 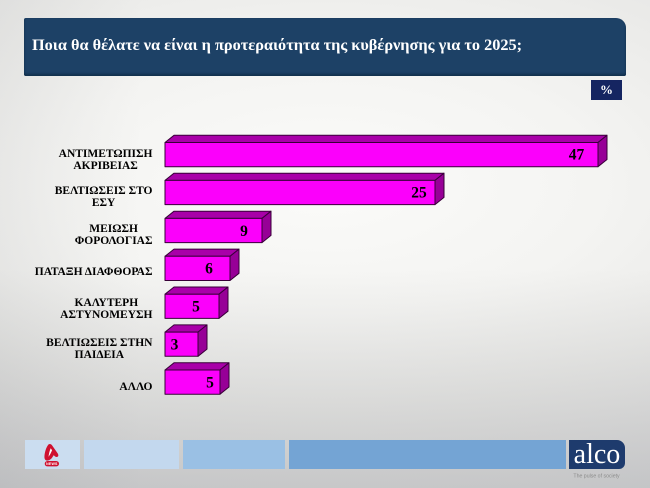 I want to click on svg-text: 3, so click(x=175, y=344).